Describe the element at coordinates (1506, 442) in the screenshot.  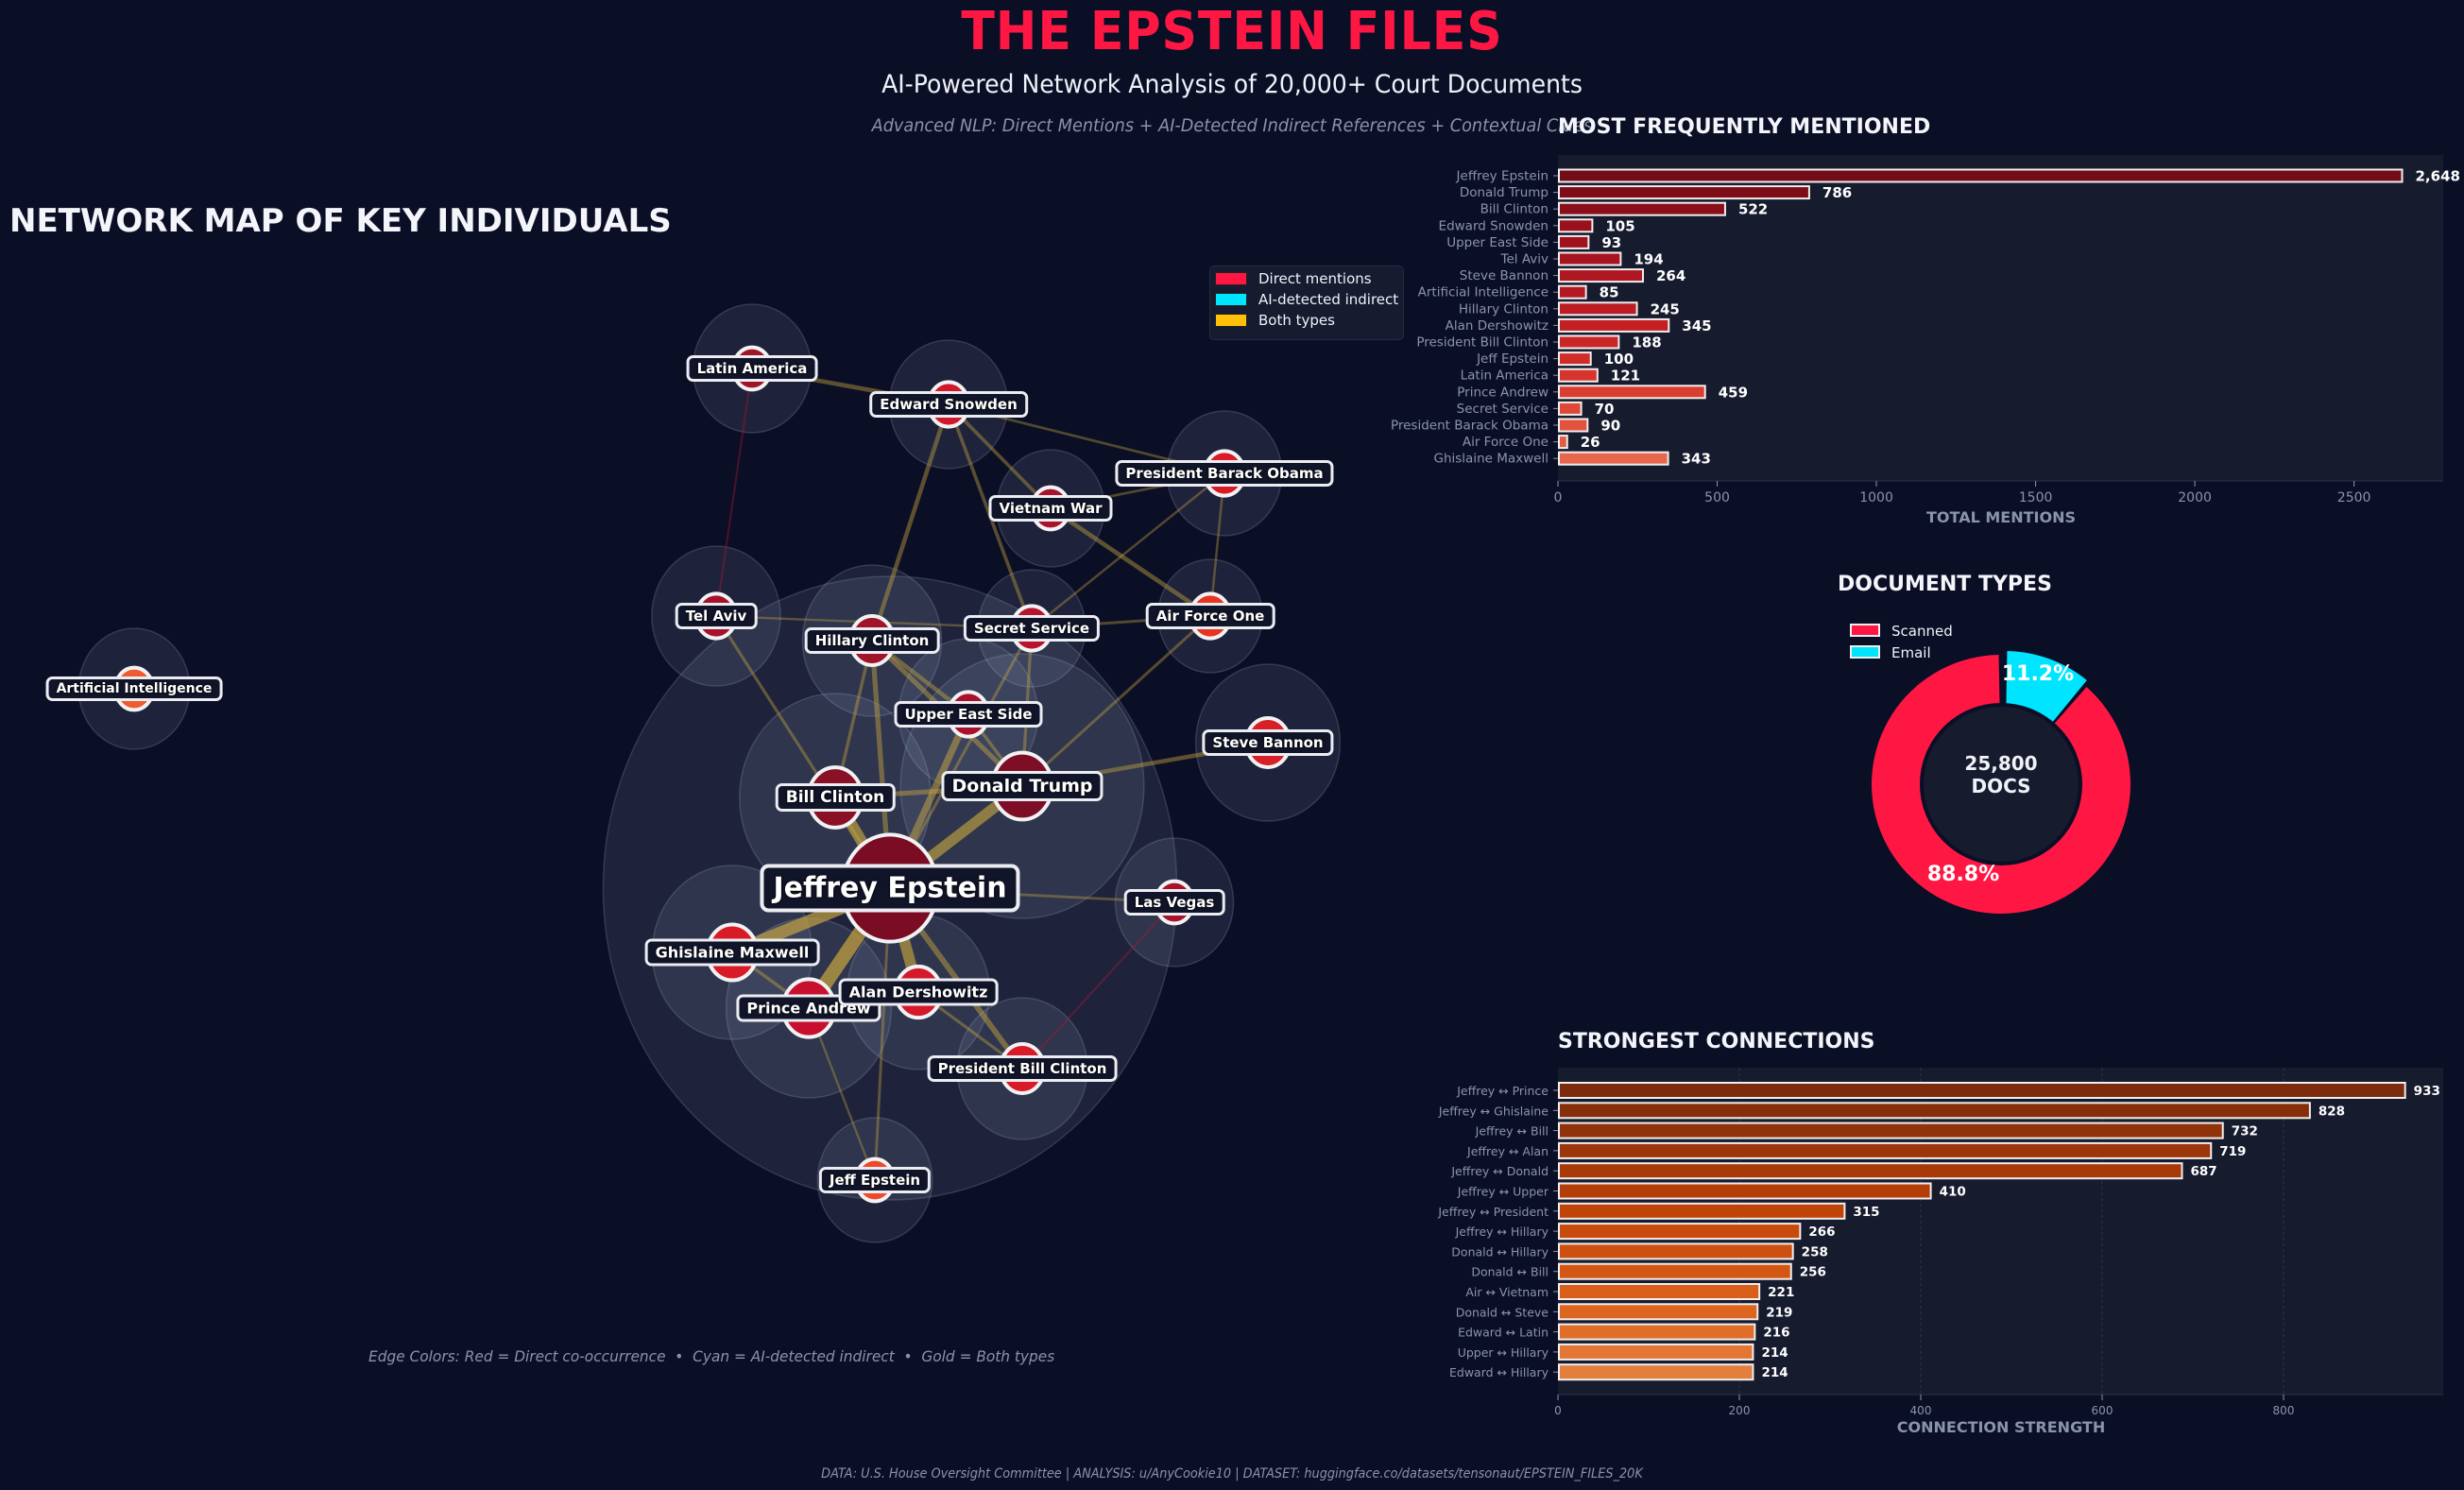
I see `category-label: Air Force One` at that location.